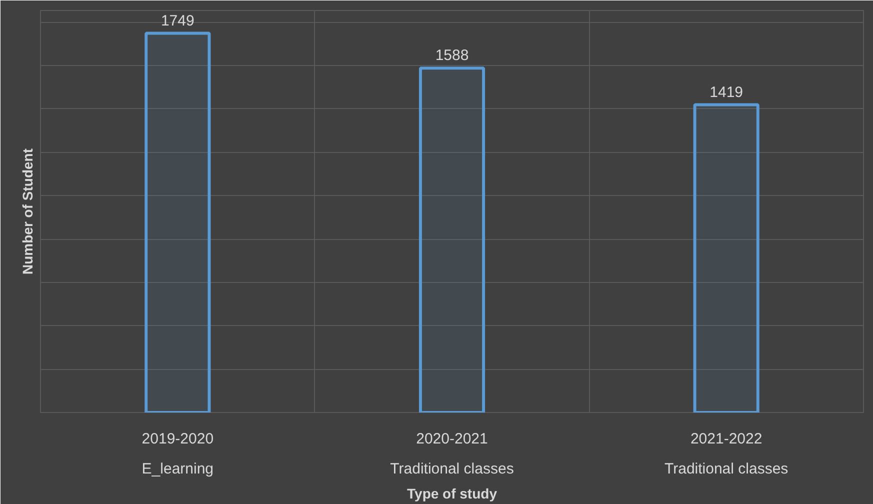  I want to click on data-label: 1419, so click(727, 92).